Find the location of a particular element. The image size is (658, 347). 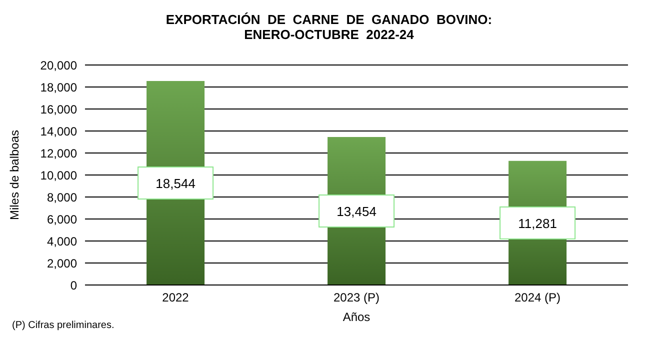

y-tick-label: 16,000 is located at coordinates (59, 109).